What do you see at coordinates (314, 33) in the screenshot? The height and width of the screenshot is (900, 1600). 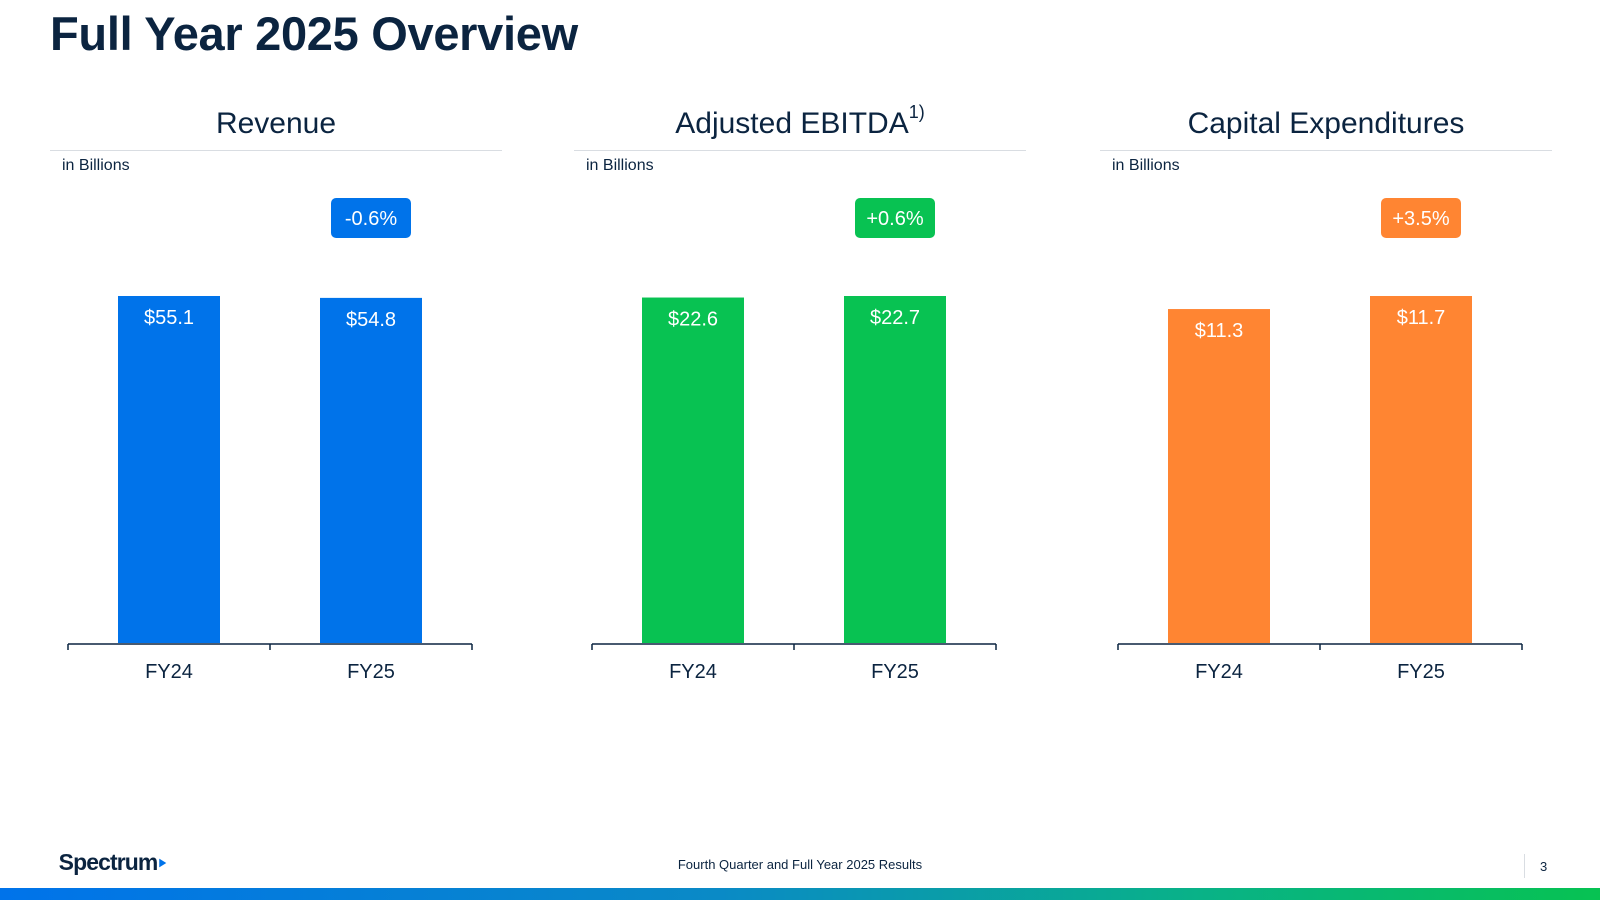 I see `page-title: Full Year 2025 Overview` at bounding box center [314, 33].